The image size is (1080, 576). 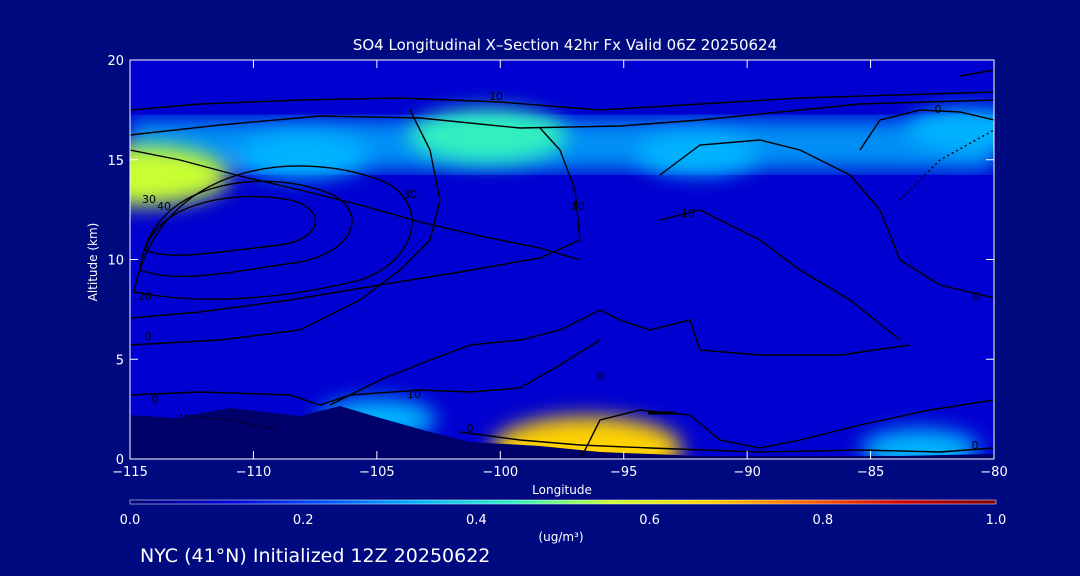 I want to click on x-tick-label: −115, so click(x=130, y=472).